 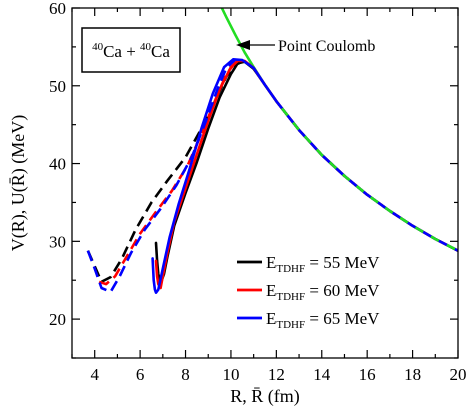 What do you see at coordinates (57, 86) in the screenshot?
I see `y-tick-label: 50` at bounding box center [57, 86].